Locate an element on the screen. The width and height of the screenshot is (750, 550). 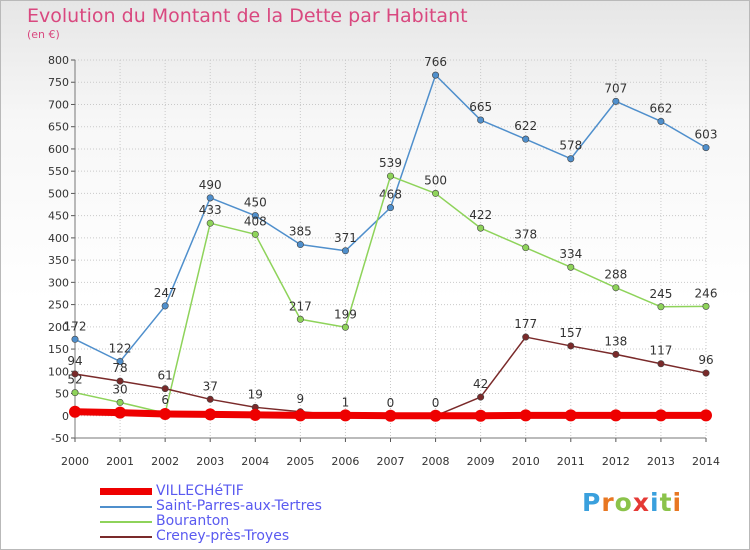
logo-letter: x is located at coordinates (641, 502).